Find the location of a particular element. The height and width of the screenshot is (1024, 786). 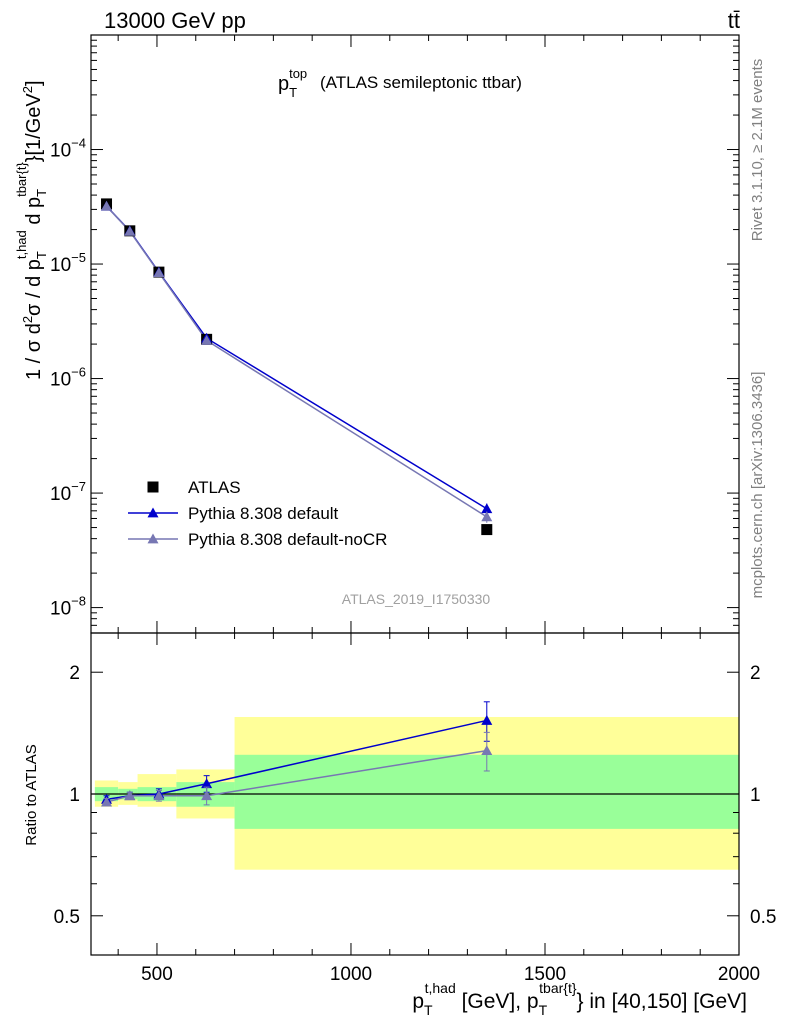

x-tick-label: 1000 is located at coordinates (351, 974).